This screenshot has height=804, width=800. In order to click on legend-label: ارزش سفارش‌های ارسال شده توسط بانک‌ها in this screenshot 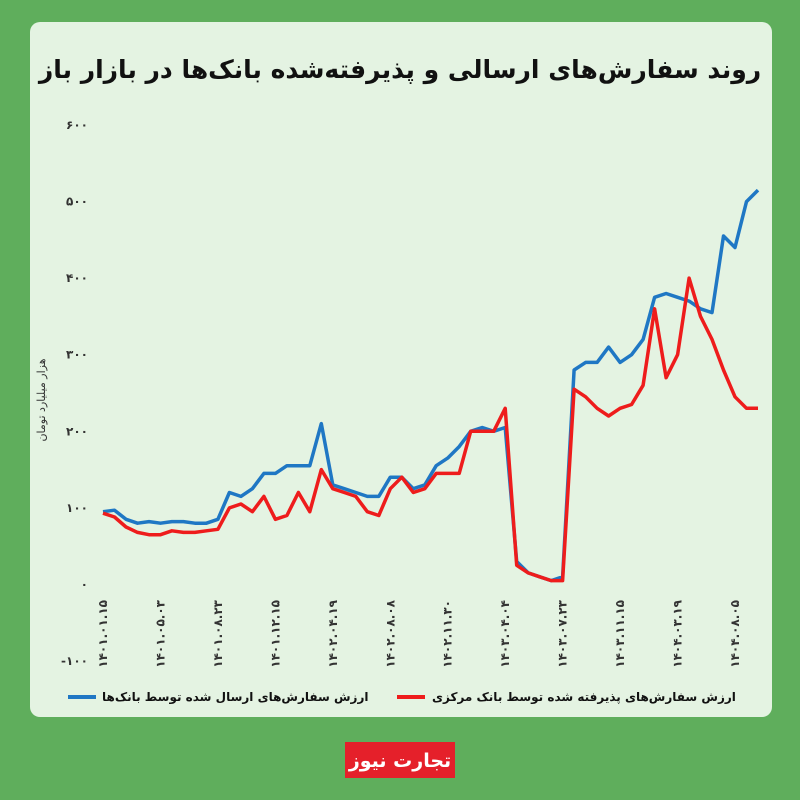, I will do `click(235, 697)`.